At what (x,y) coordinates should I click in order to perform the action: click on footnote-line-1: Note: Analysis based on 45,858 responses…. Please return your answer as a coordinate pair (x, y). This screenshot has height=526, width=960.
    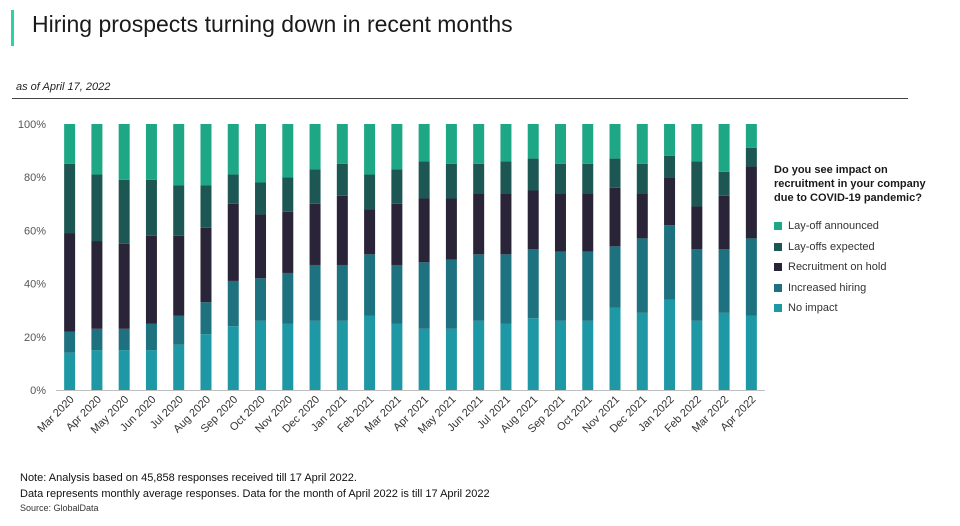
    Looking at the image, I should click on (188, 478).